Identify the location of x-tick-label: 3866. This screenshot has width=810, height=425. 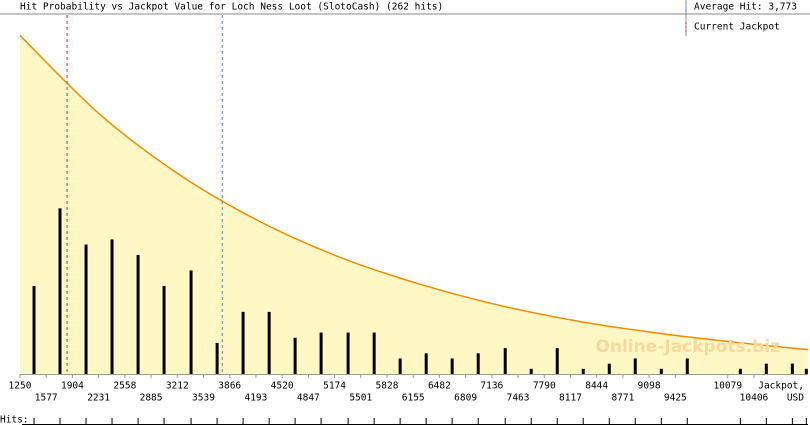
(229, 386).